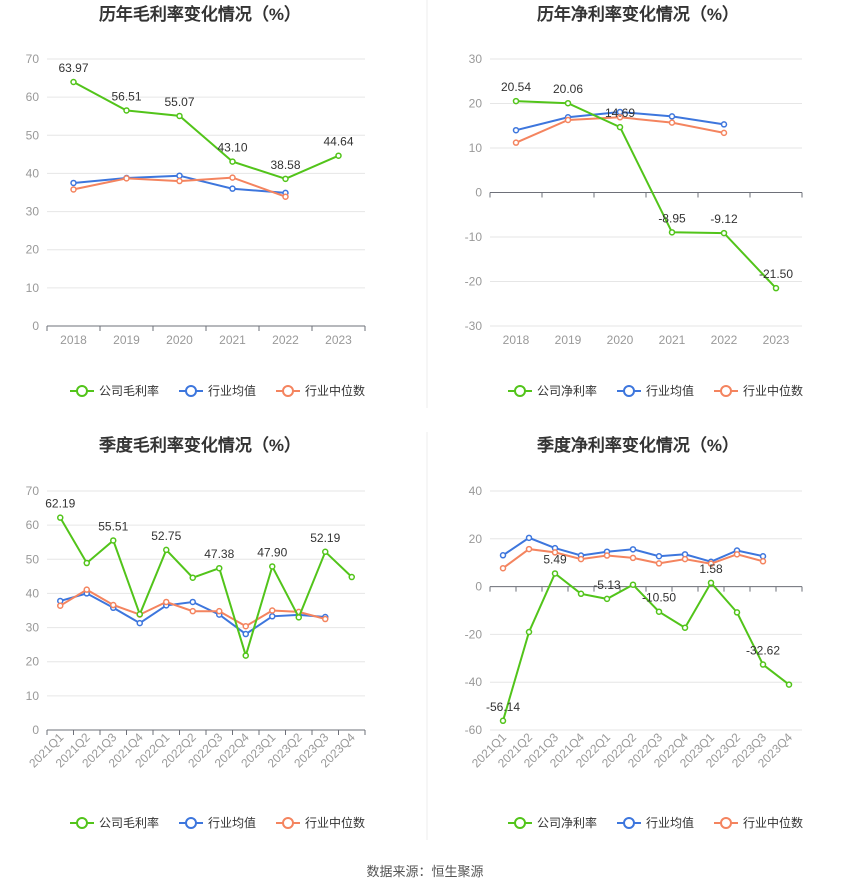 The height and width of the screenshot is (891, 850). What do you see at coordinates (325, 538) in the screenshot?
I see `data-label: 52.19` at bounding box center [325, 538].